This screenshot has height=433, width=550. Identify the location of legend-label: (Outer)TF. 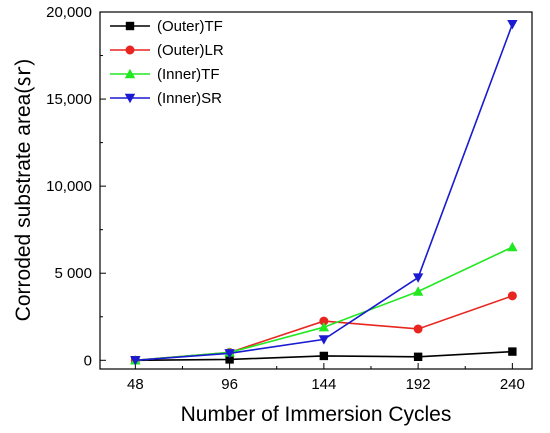
(190, 26).